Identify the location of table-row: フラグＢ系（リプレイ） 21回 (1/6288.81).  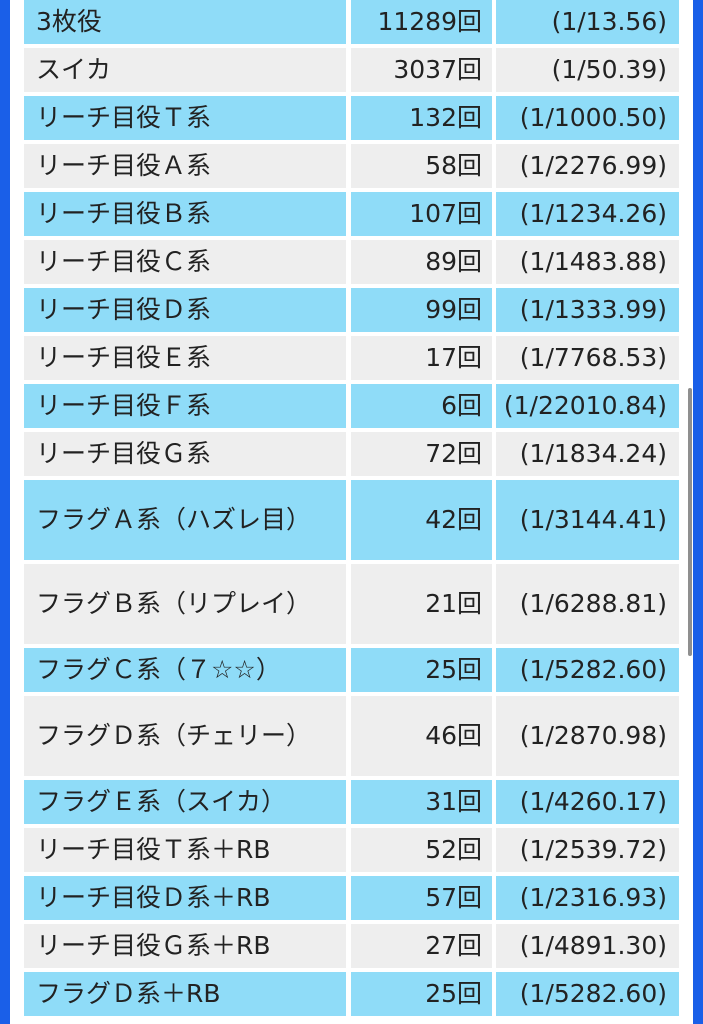
(351, 604).